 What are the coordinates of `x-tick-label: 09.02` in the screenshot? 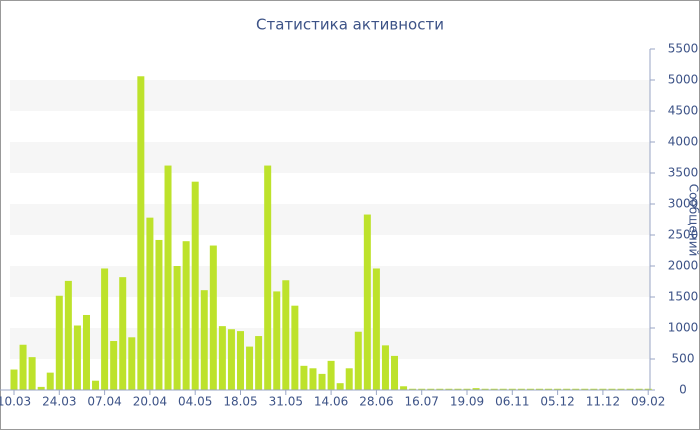 It's located at (648, 402).